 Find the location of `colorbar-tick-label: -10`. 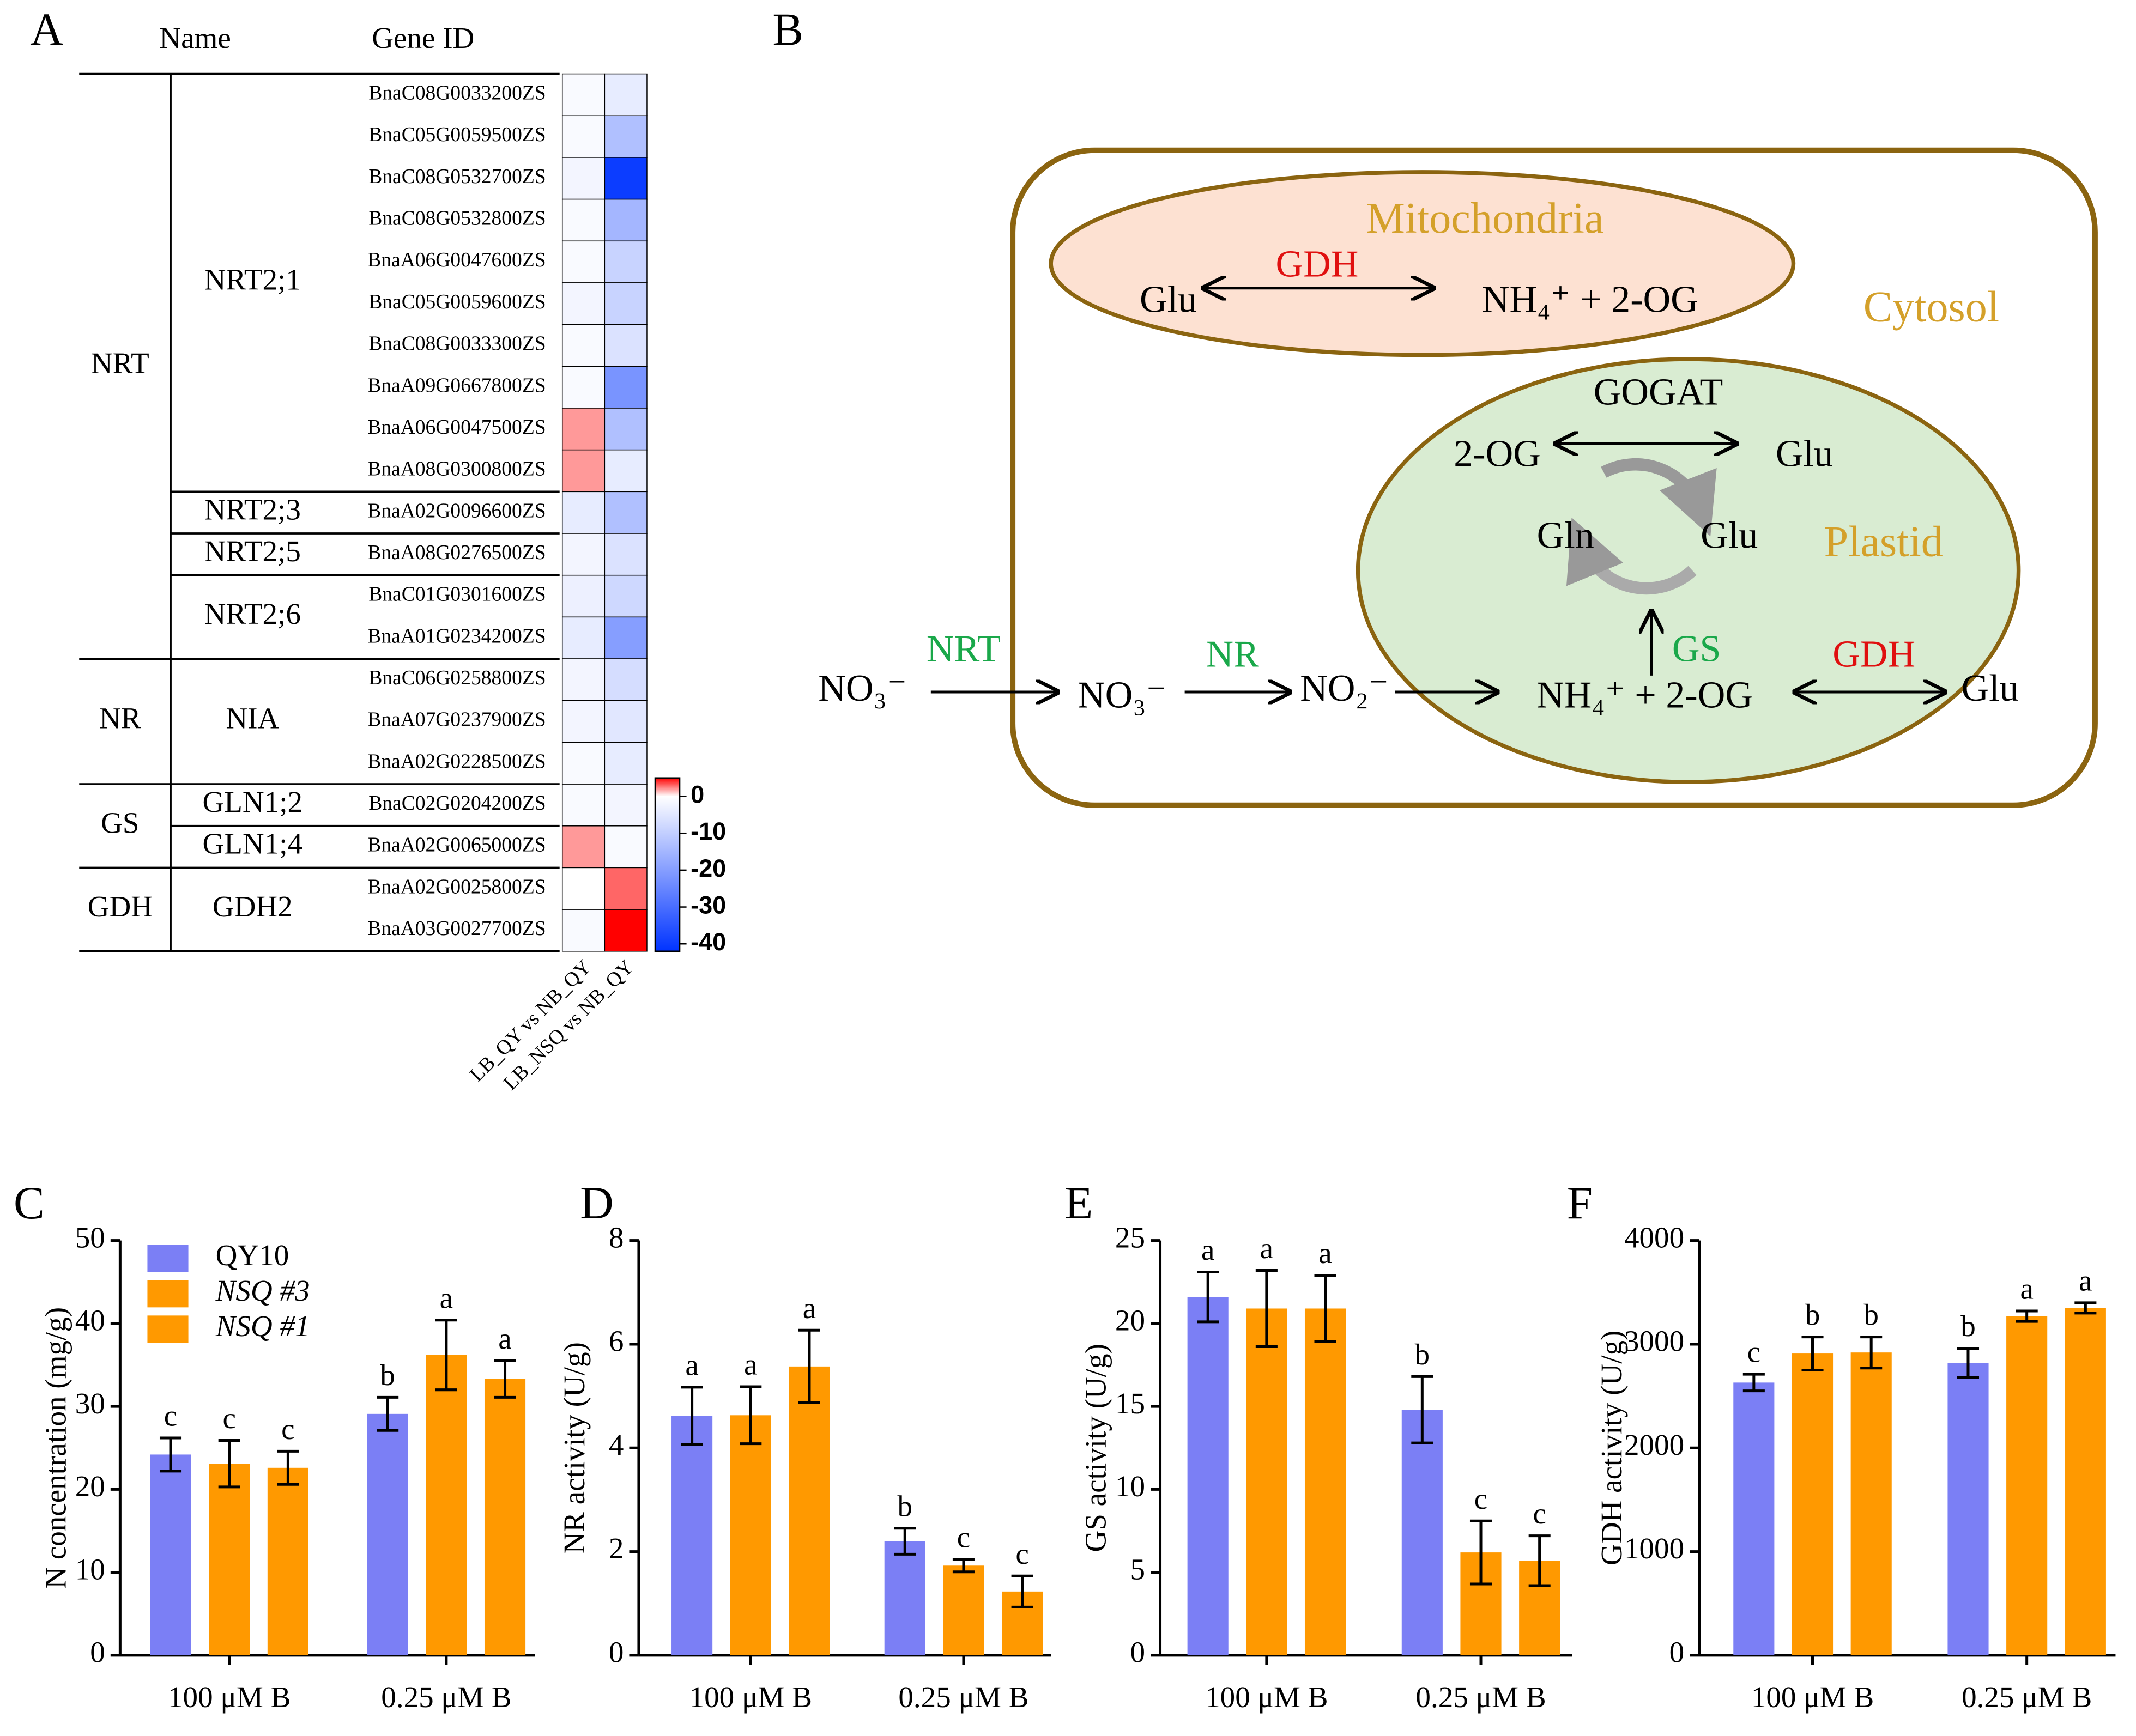

colorbar-tick-label: -10 is located at coordinates (708, 831).